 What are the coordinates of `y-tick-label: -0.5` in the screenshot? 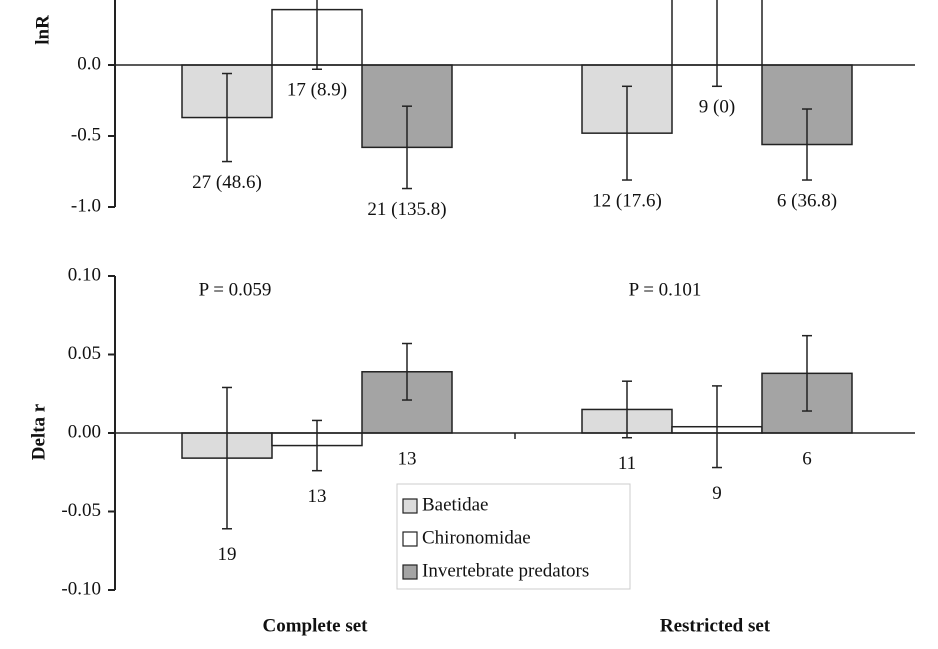 It's located at (86, 134).